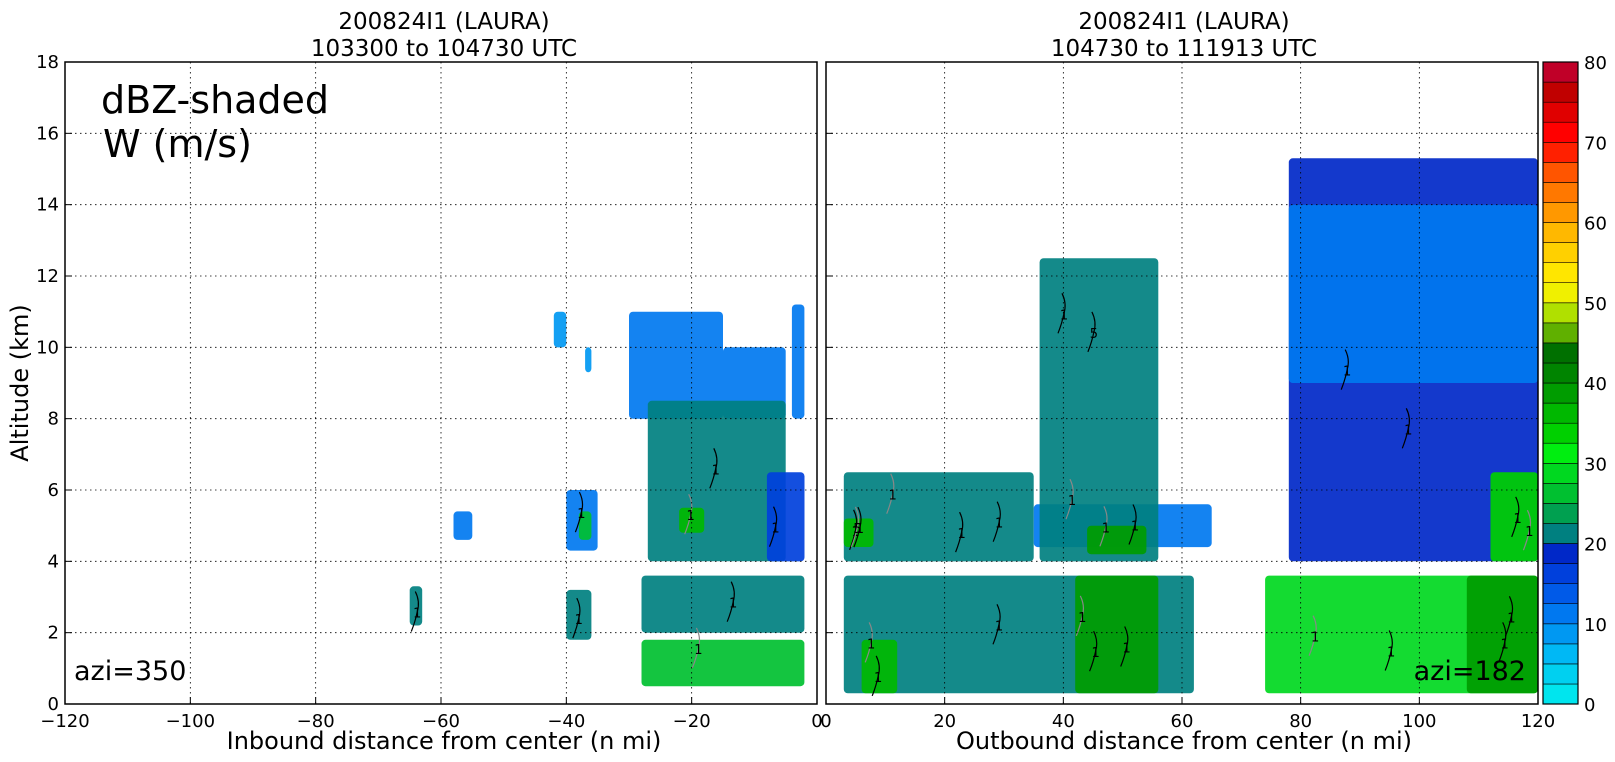 The height and width of the screenshot is (762, 1615). I want to click on right-w-contour-label-22: 1, so click(999, 524).